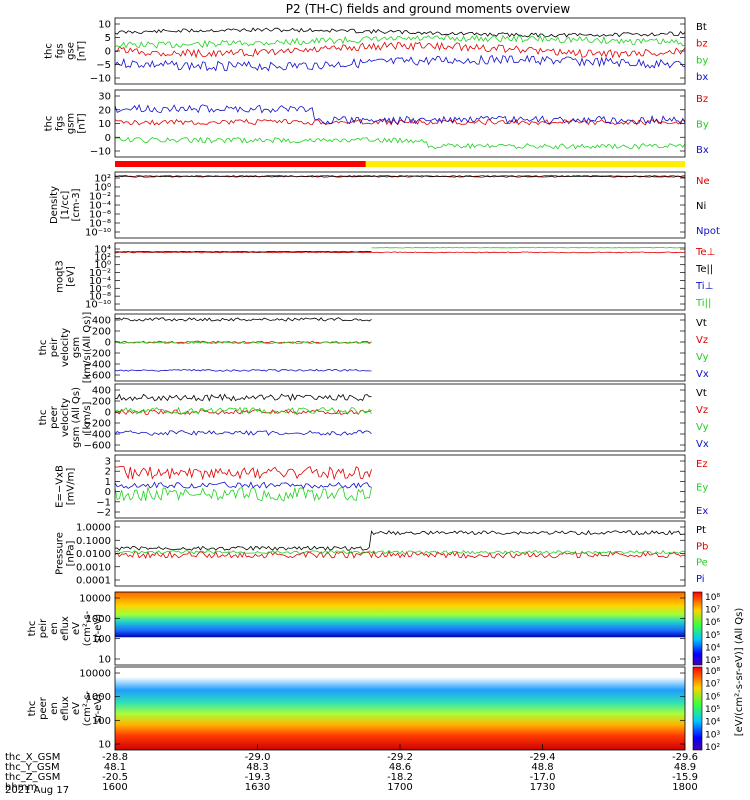 Image resolution: width=750 pixels, height=800 pixels. I want to click on status-bar-red, so click(240, 164).